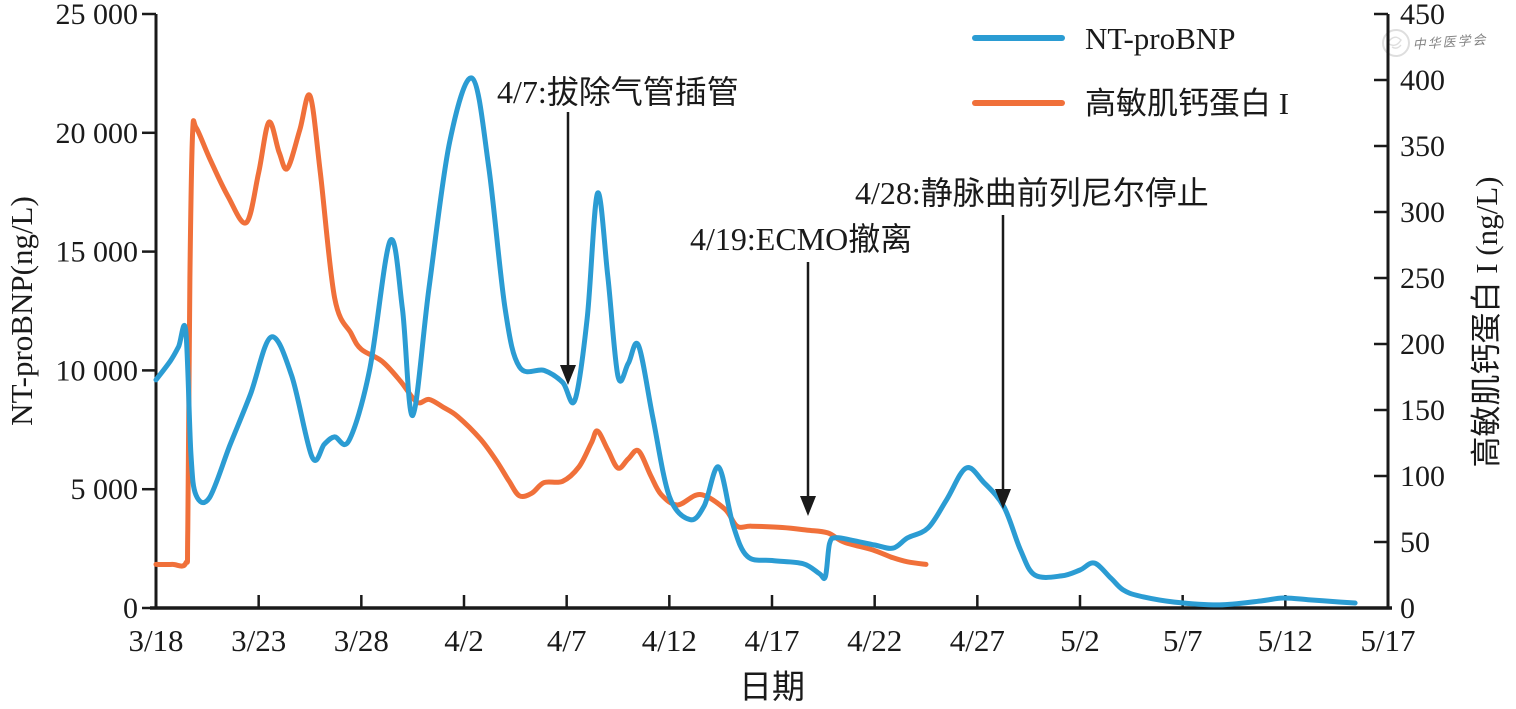 The width and height of the screenshot is (1516, 709). I want to click on x-tick-label: 3/23, so click(258, 640).